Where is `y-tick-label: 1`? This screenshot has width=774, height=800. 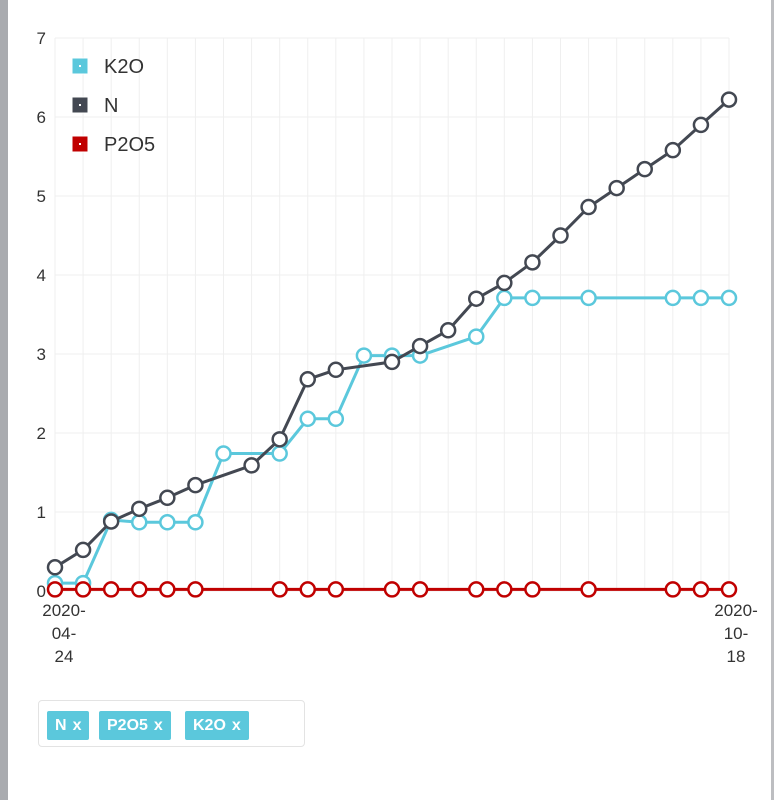
y-tick-label: 1 is located at coordinates (41, 512).